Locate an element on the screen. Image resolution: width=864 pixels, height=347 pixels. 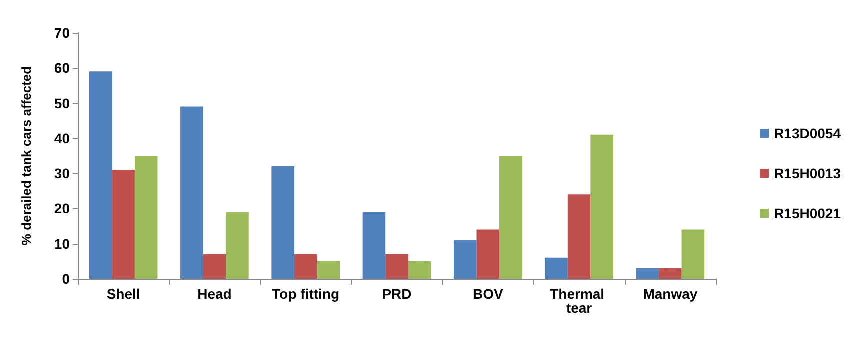
y-tick-label: 40 is located at coordinates (62, 138).